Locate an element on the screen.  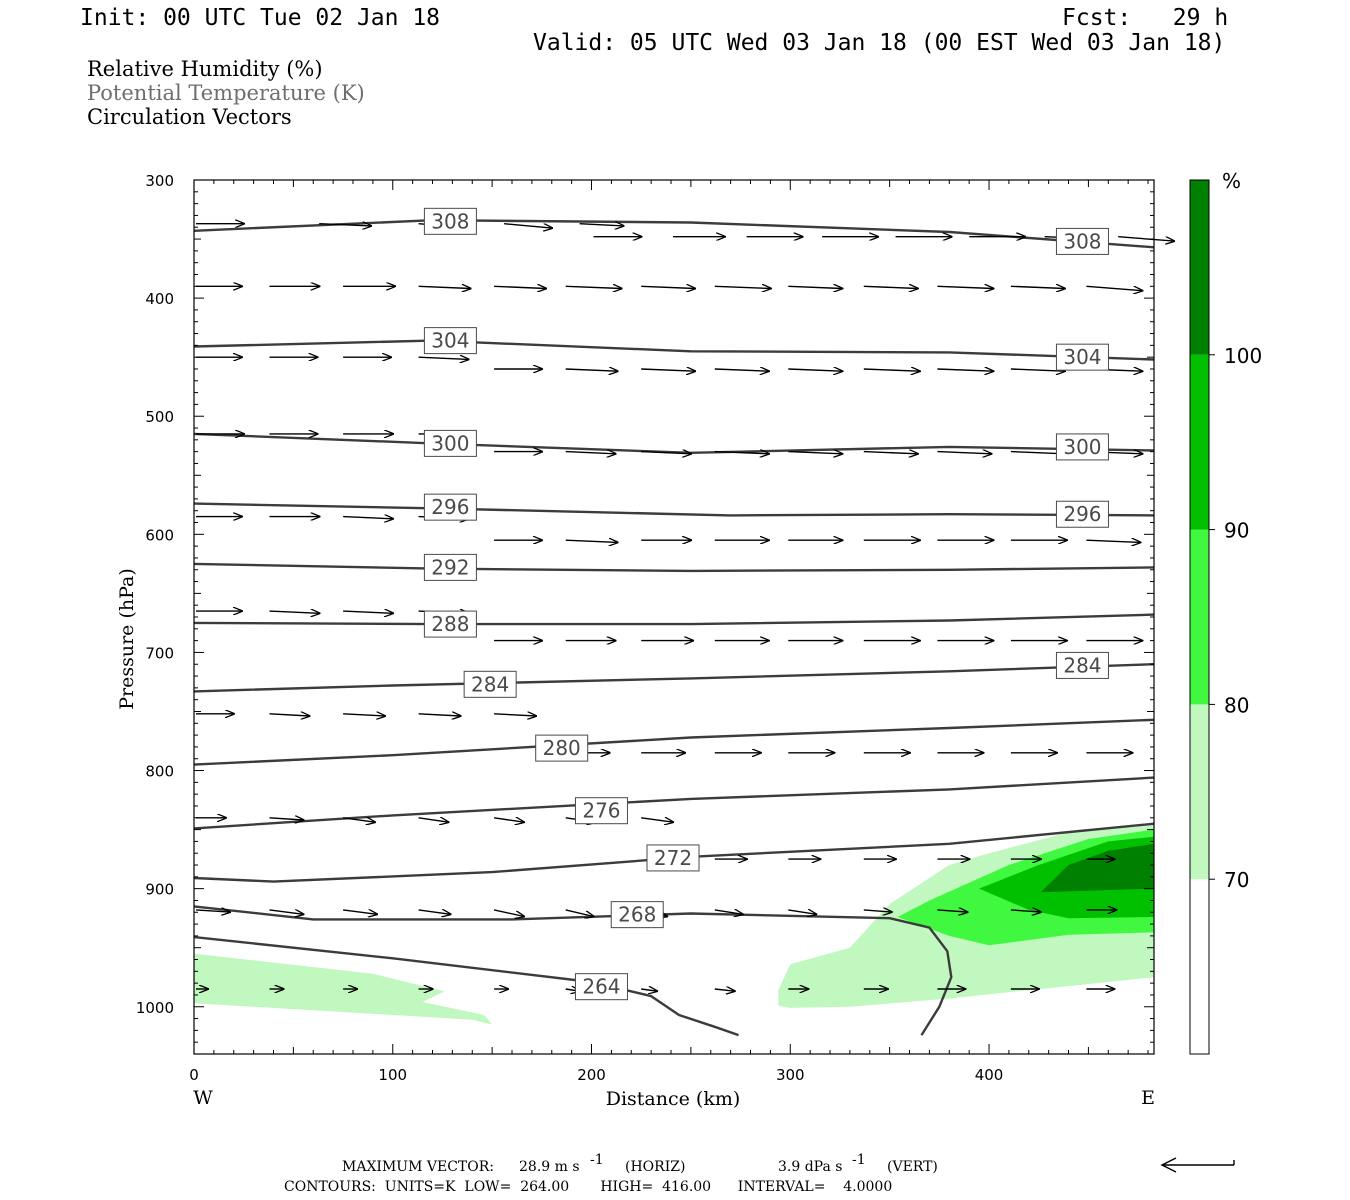
colorbar-tick-label: 90 is located at coordinates (1236, 531).